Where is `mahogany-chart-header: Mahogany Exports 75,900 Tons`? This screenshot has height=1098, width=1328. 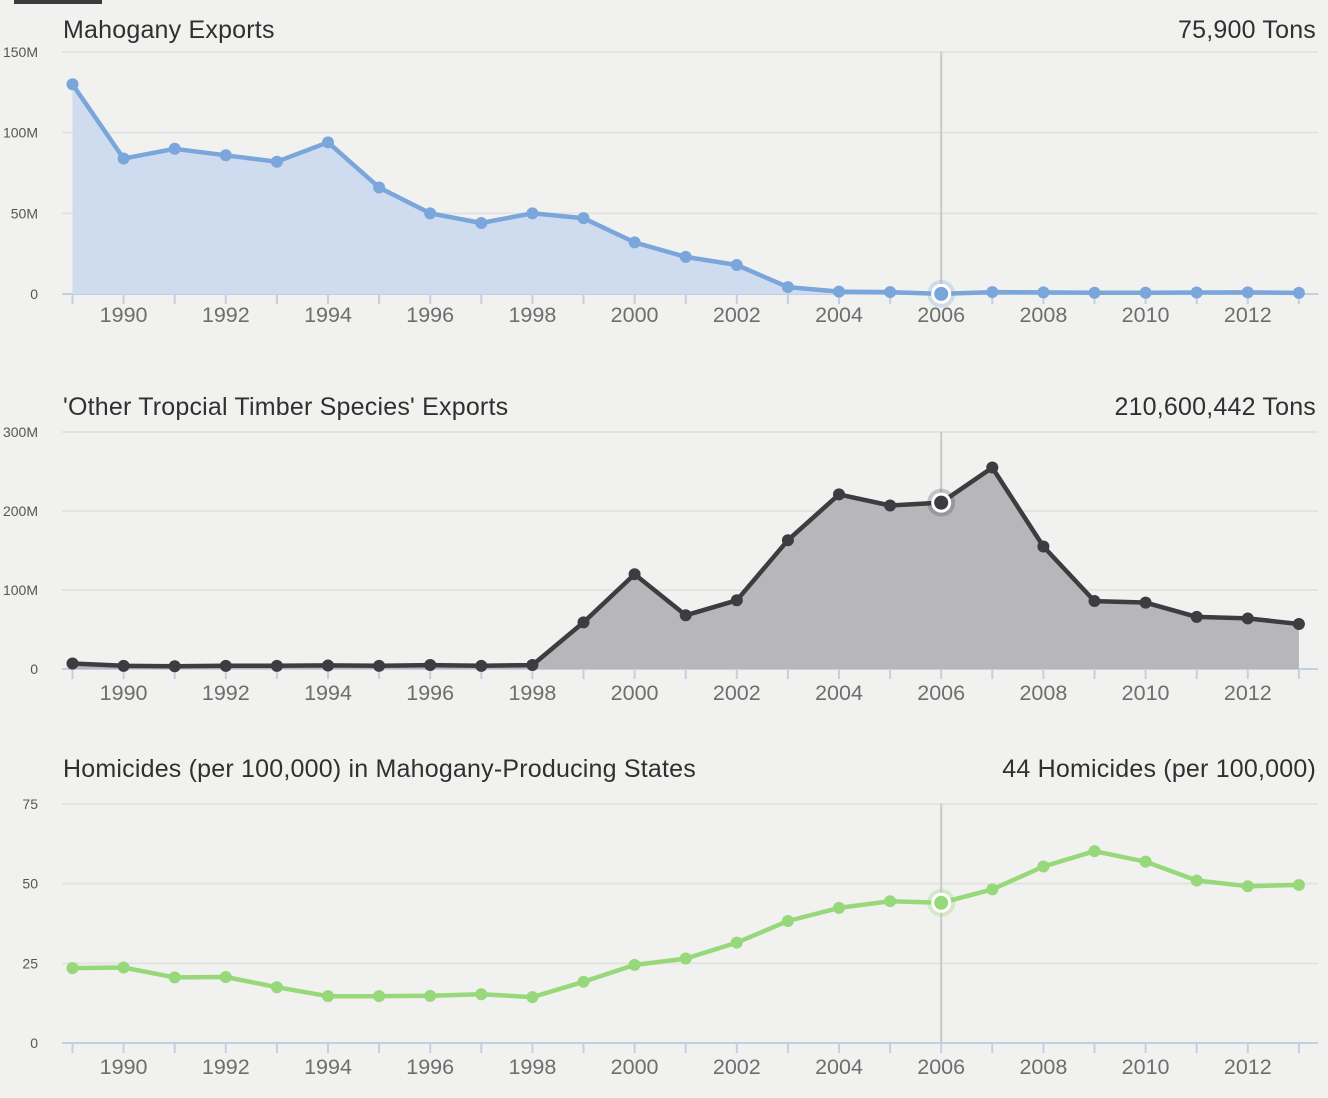
mahogany-chart-header: Mahogany Exports 75,900 Tons is located at coordinates (664, 30).